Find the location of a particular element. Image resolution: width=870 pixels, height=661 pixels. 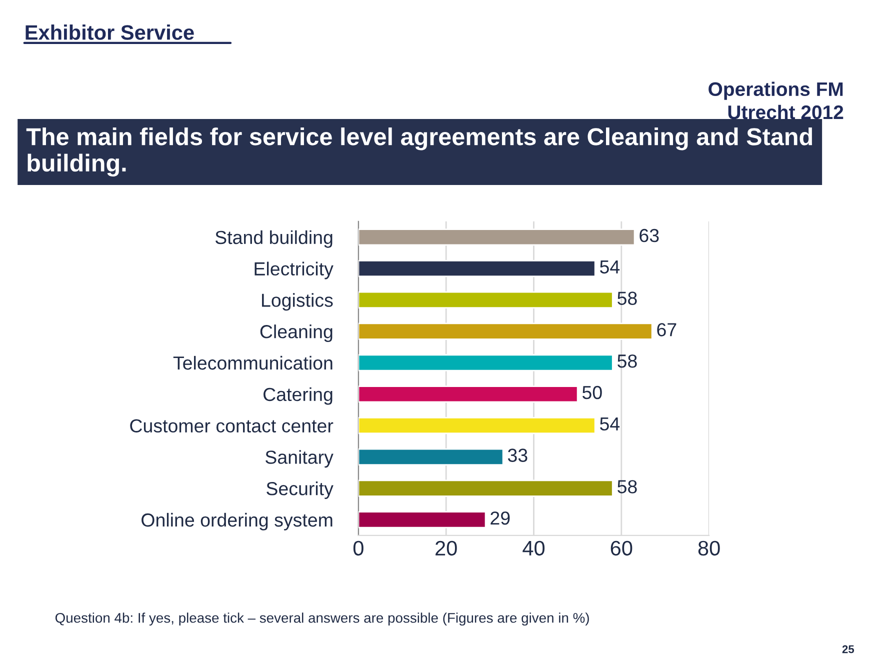

x-tick-label: 80 is located at coordinates (709, 548).